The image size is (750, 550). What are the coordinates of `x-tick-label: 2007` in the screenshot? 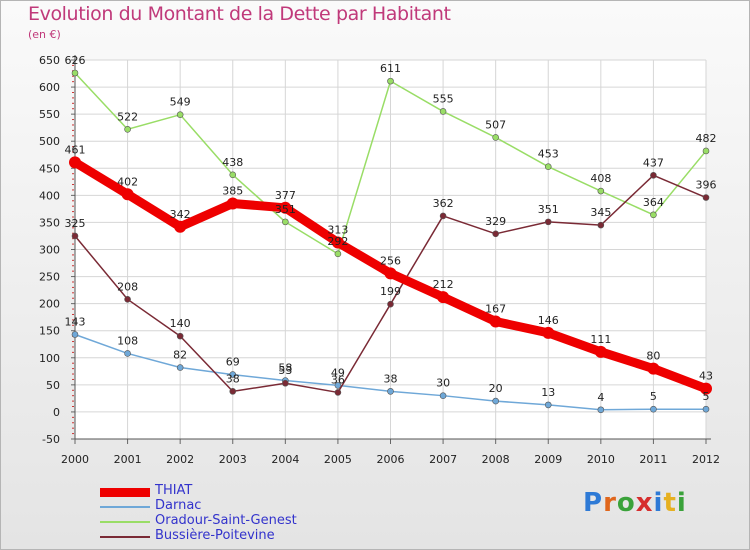 It's located at (443, 459).